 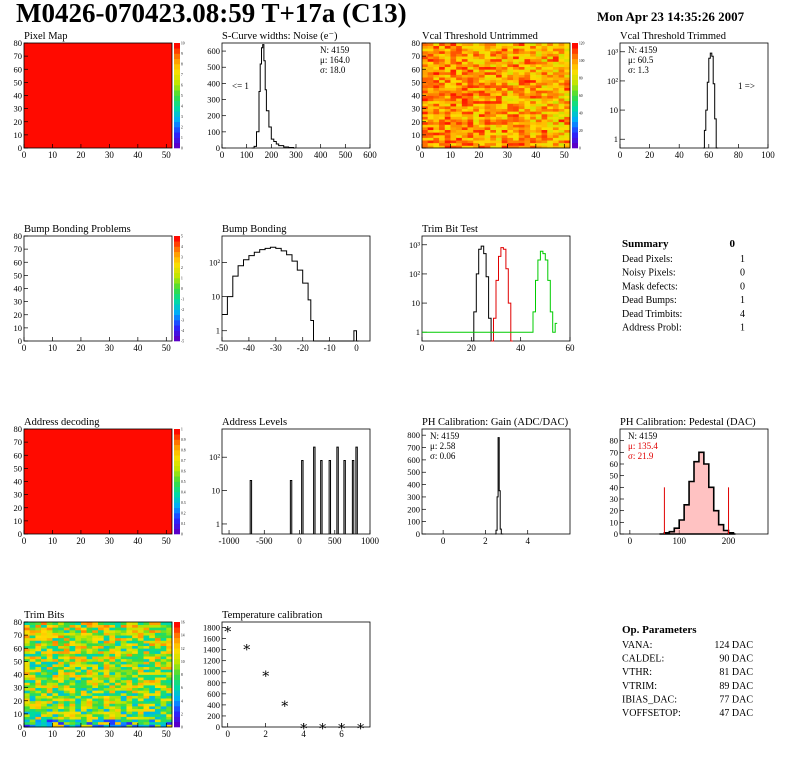 What do you see at coordinates (182, 247) in the screenshot?
I see `bump-problems-palette-label: 4` at bounding box center [182, 247].